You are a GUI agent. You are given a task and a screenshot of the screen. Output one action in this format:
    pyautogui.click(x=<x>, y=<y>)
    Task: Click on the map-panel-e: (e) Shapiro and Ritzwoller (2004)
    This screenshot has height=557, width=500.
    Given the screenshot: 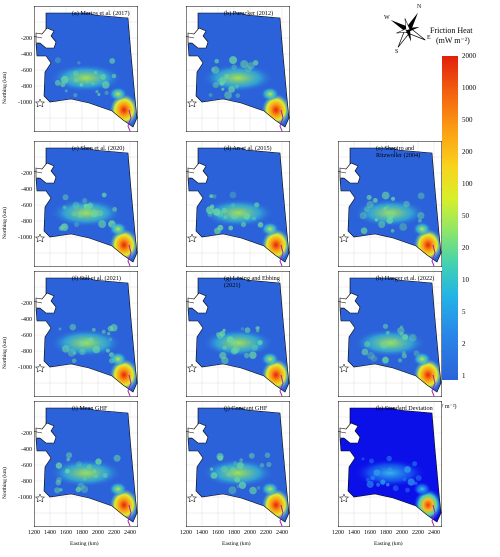 What is the action you would take?
    pyautogui.click(x=390, y=204)
    